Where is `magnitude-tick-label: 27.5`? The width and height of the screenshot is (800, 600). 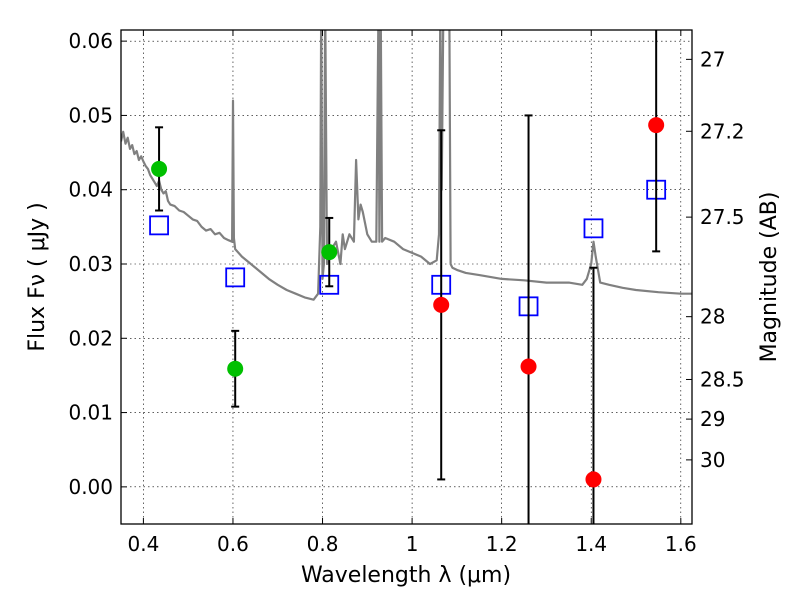 magnitude-tick-label: 27.5 is located at coordinates (722, 217).